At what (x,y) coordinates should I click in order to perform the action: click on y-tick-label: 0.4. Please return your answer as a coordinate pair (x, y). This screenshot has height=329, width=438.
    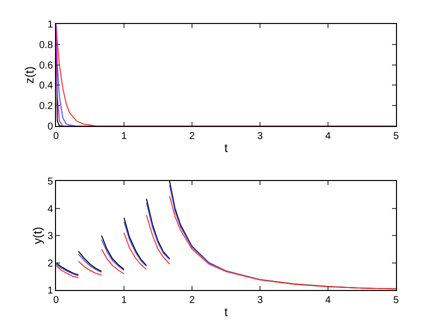
    Looking at the image, I should click on (46, 86).